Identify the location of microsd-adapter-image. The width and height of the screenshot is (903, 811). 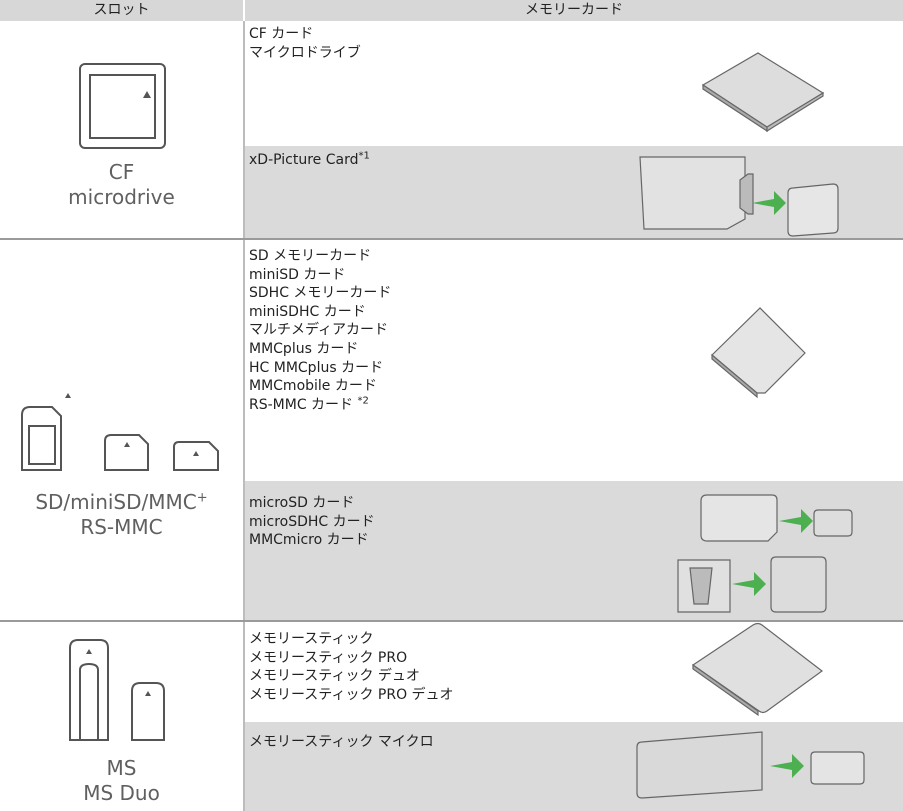
(765, 553).